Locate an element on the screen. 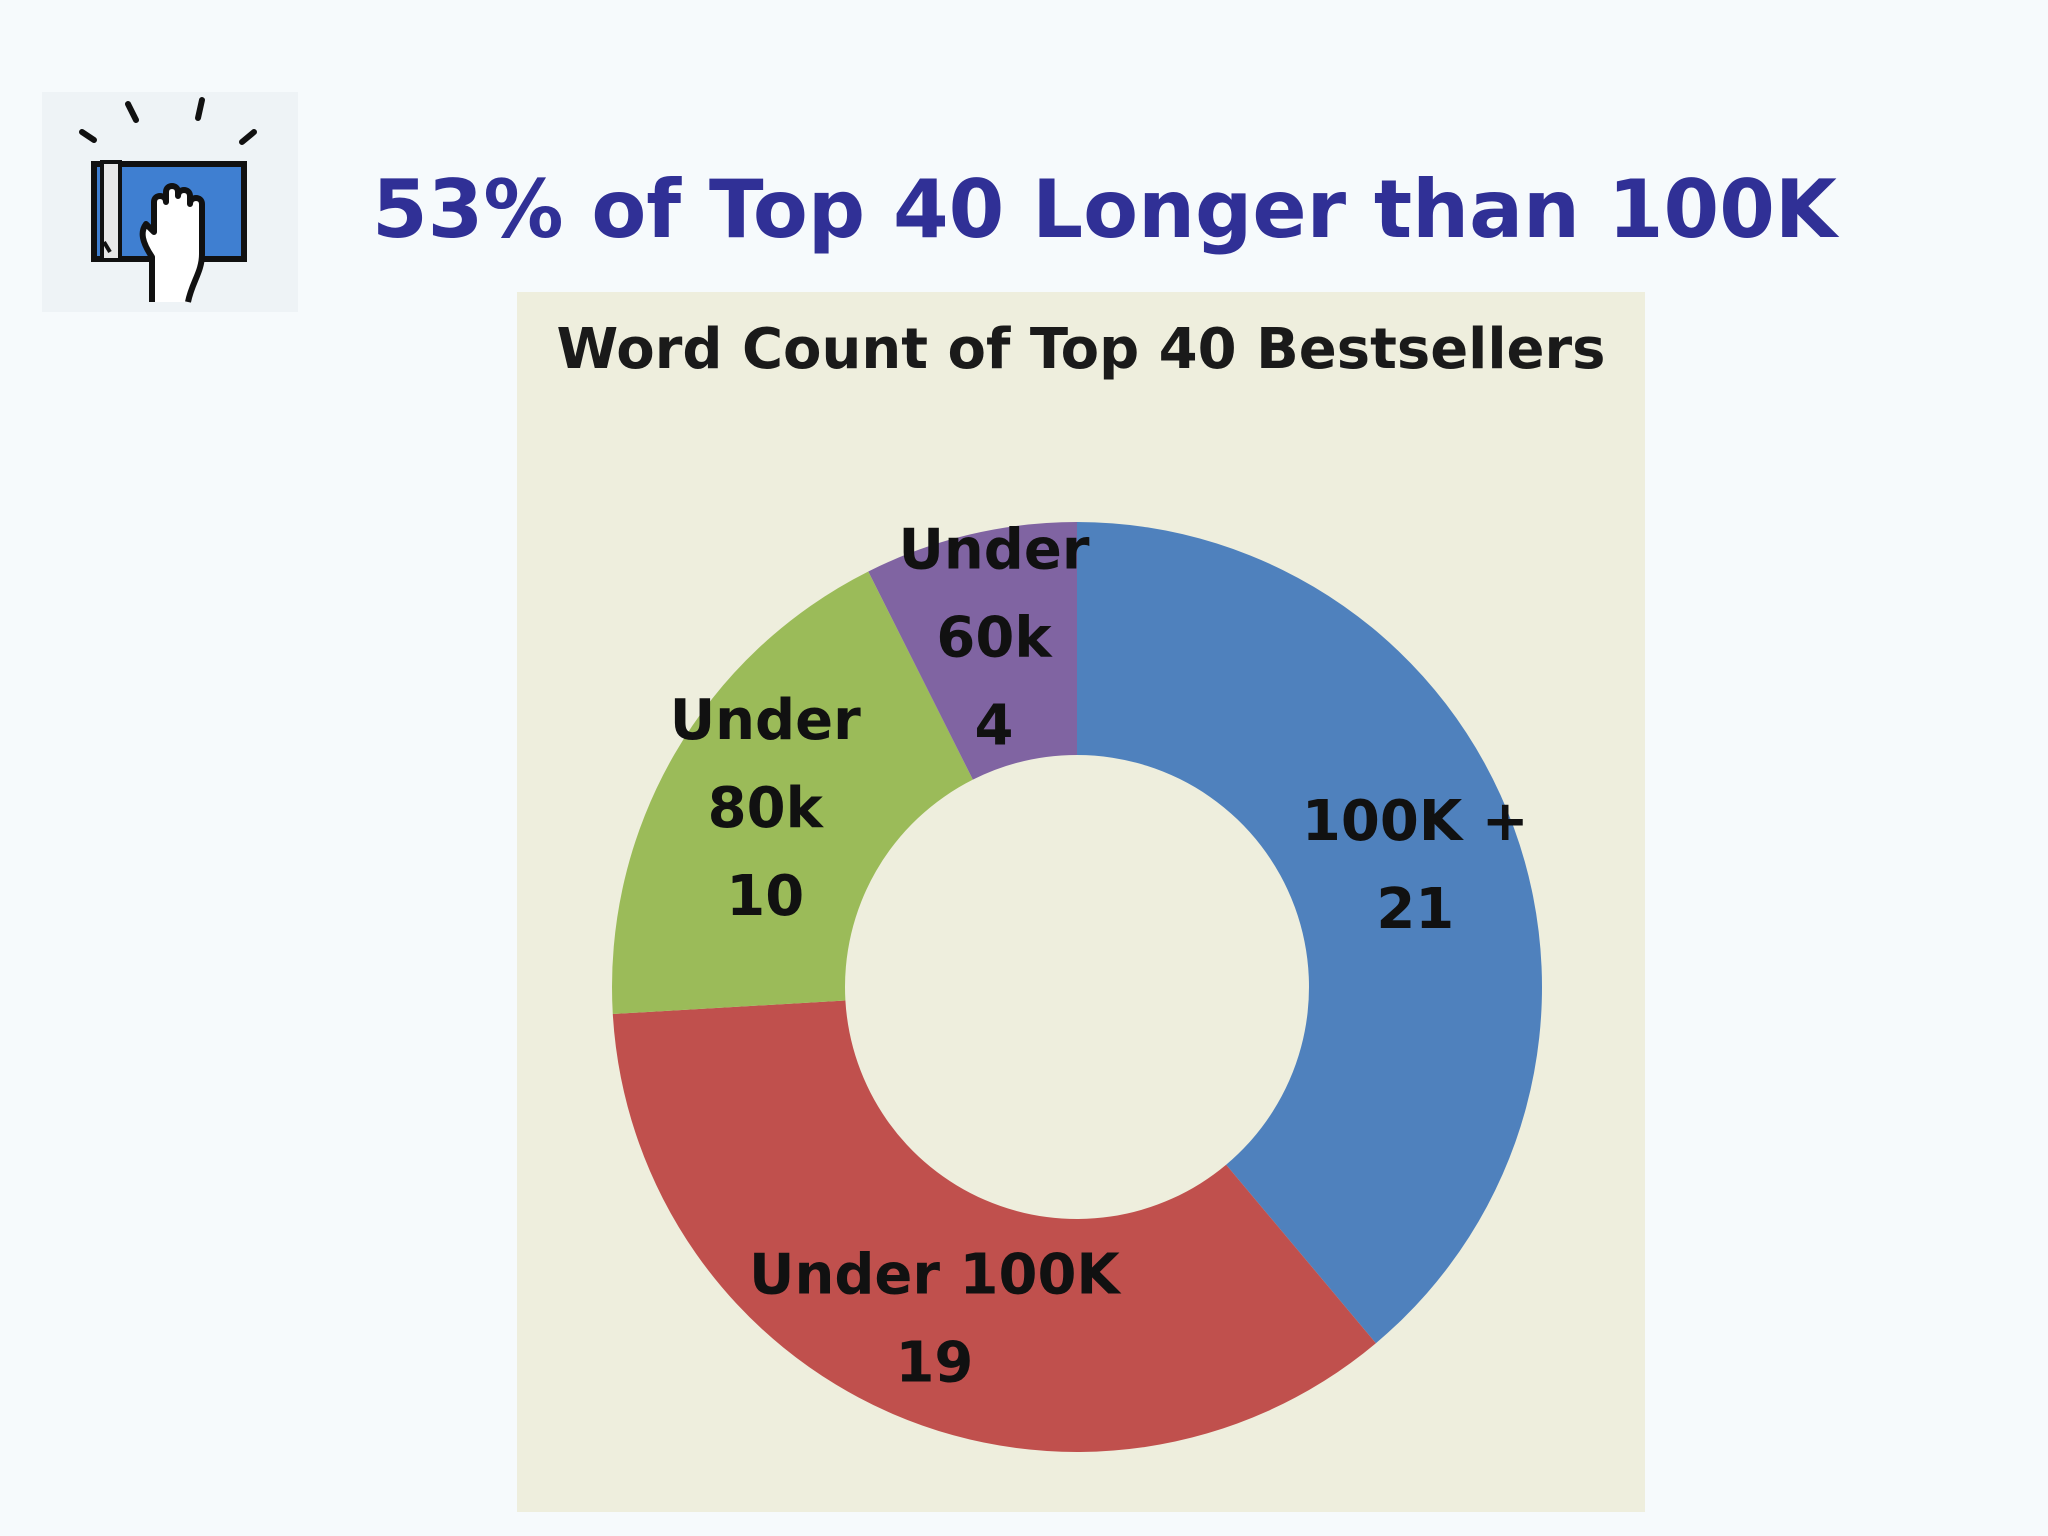  slice-label-line: 100K + is located at coordinates (1415, 821).